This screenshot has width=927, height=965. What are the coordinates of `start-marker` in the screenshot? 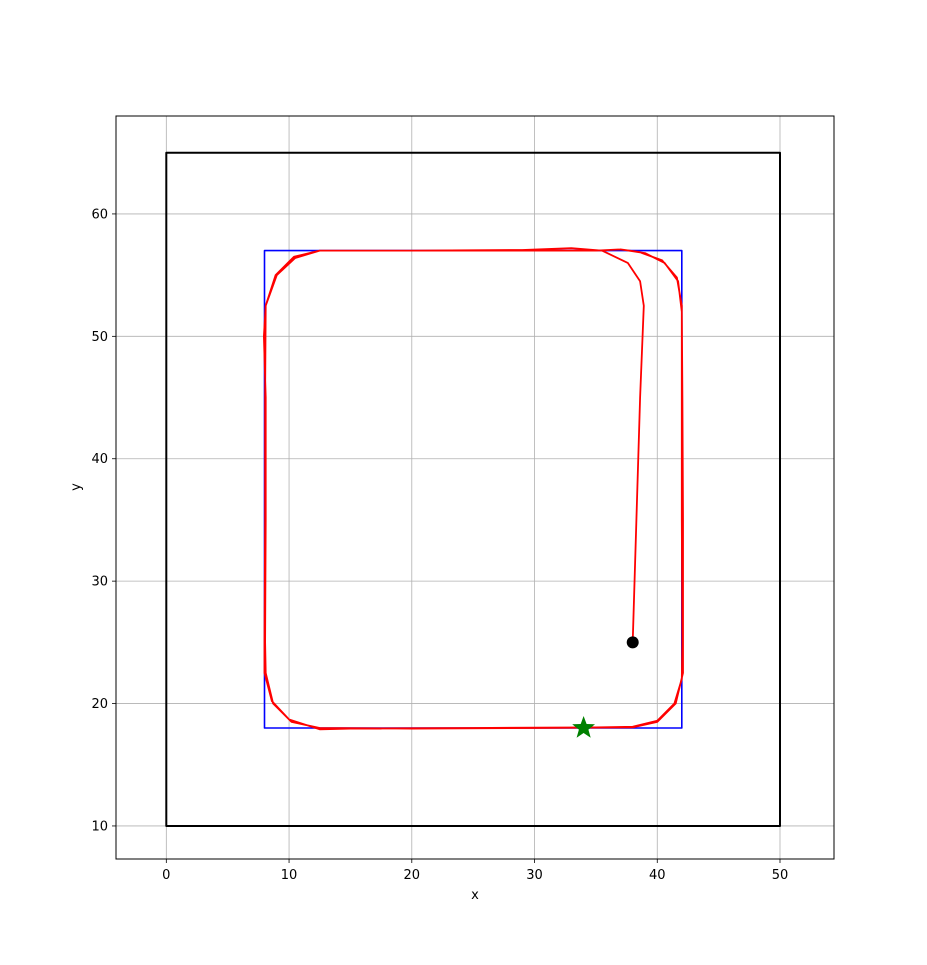 It's located at (632, 642).